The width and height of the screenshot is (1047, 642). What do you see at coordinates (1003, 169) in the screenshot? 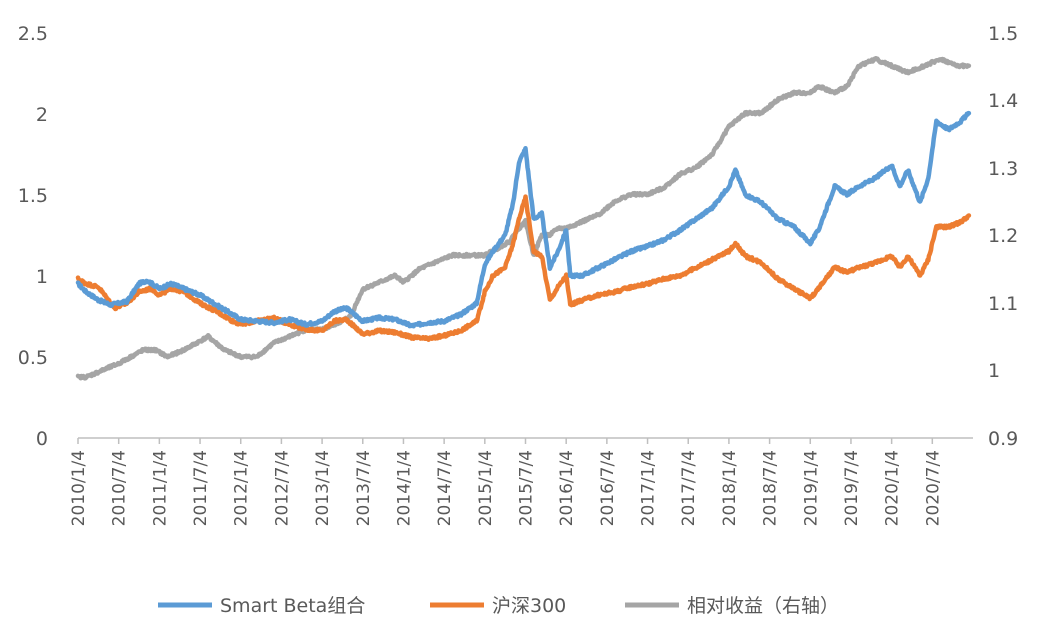
I see `right-y-tick-label: 1.3` at bounding box center [1003, 169].